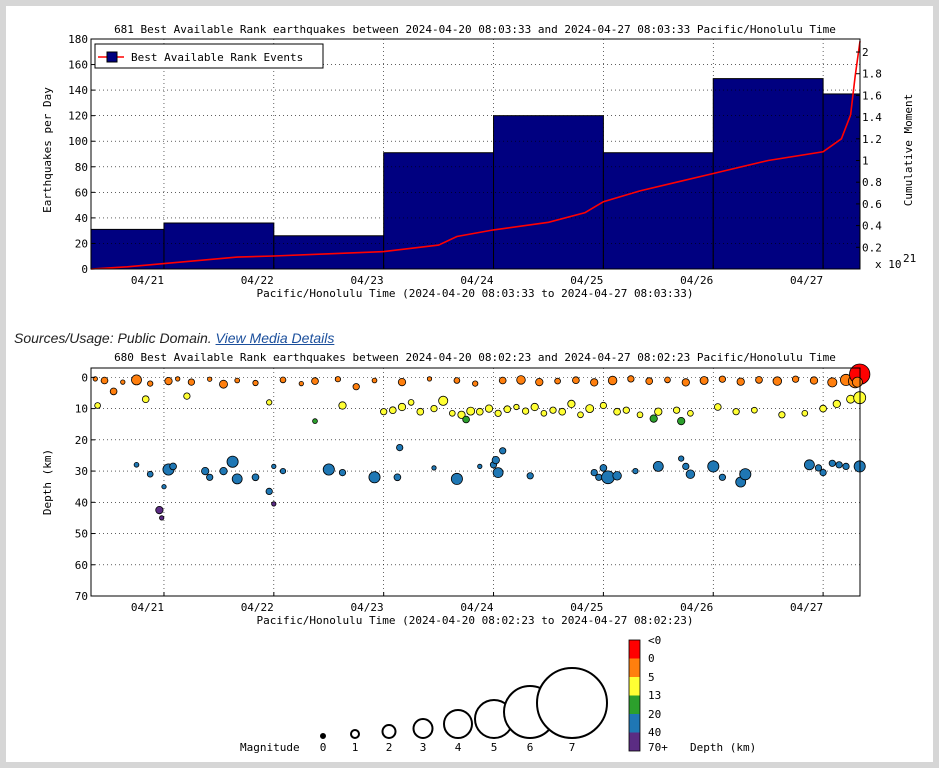  I want to click on x-tick-label: 04/22, so click(257, 280).